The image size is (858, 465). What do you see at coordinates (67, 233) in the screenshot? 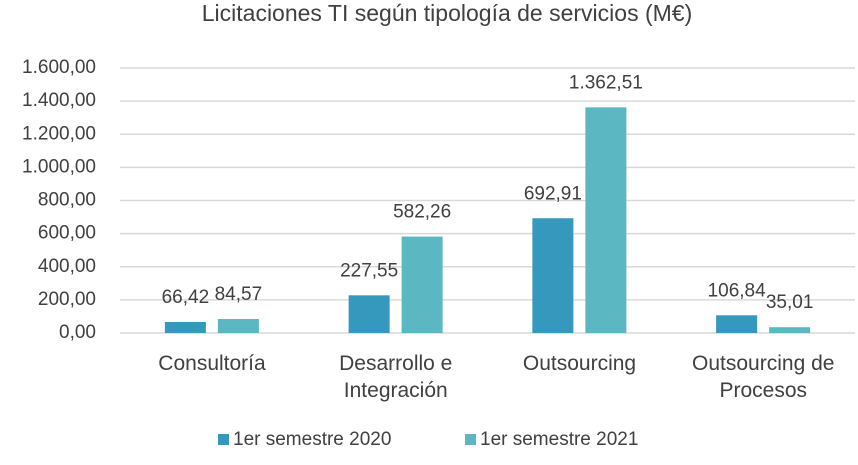
I see `y-tick-label: 600,00` at bounding box center [67, 233].